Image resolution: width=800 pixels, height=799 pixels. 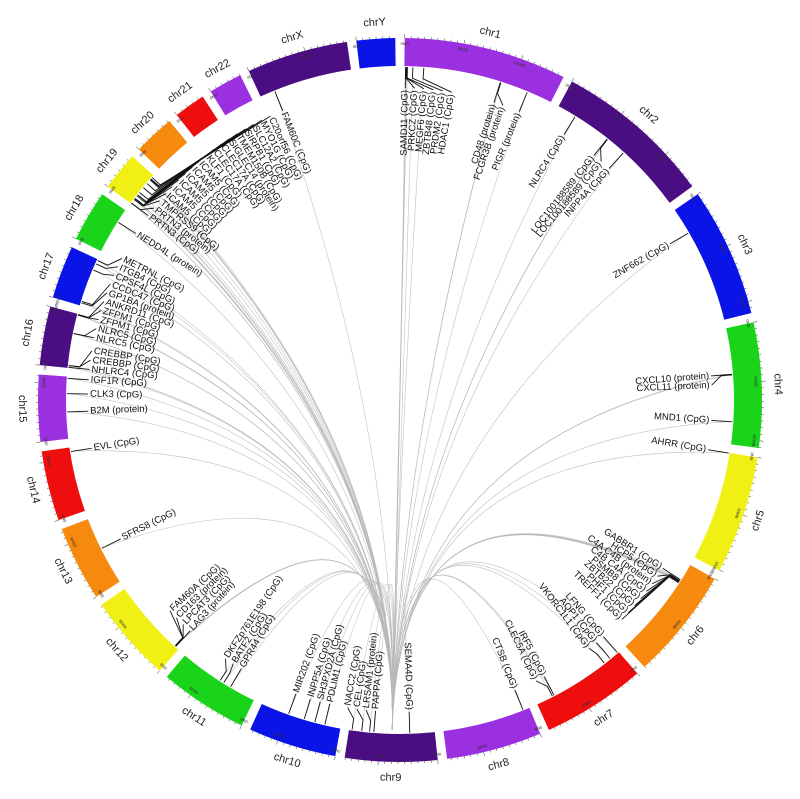 What do you see at coordinates (143, 123) in the screenshot?
I see `chromosome-label-chr20: chr20` at bounding box center [143, 123].